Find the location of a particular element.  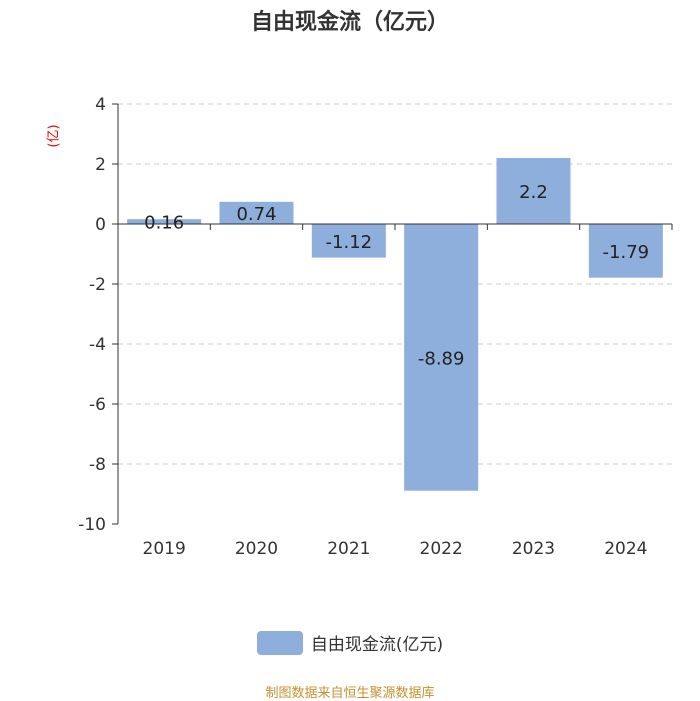

x-tick-label: 2020 is located at coordinates (256, 549).